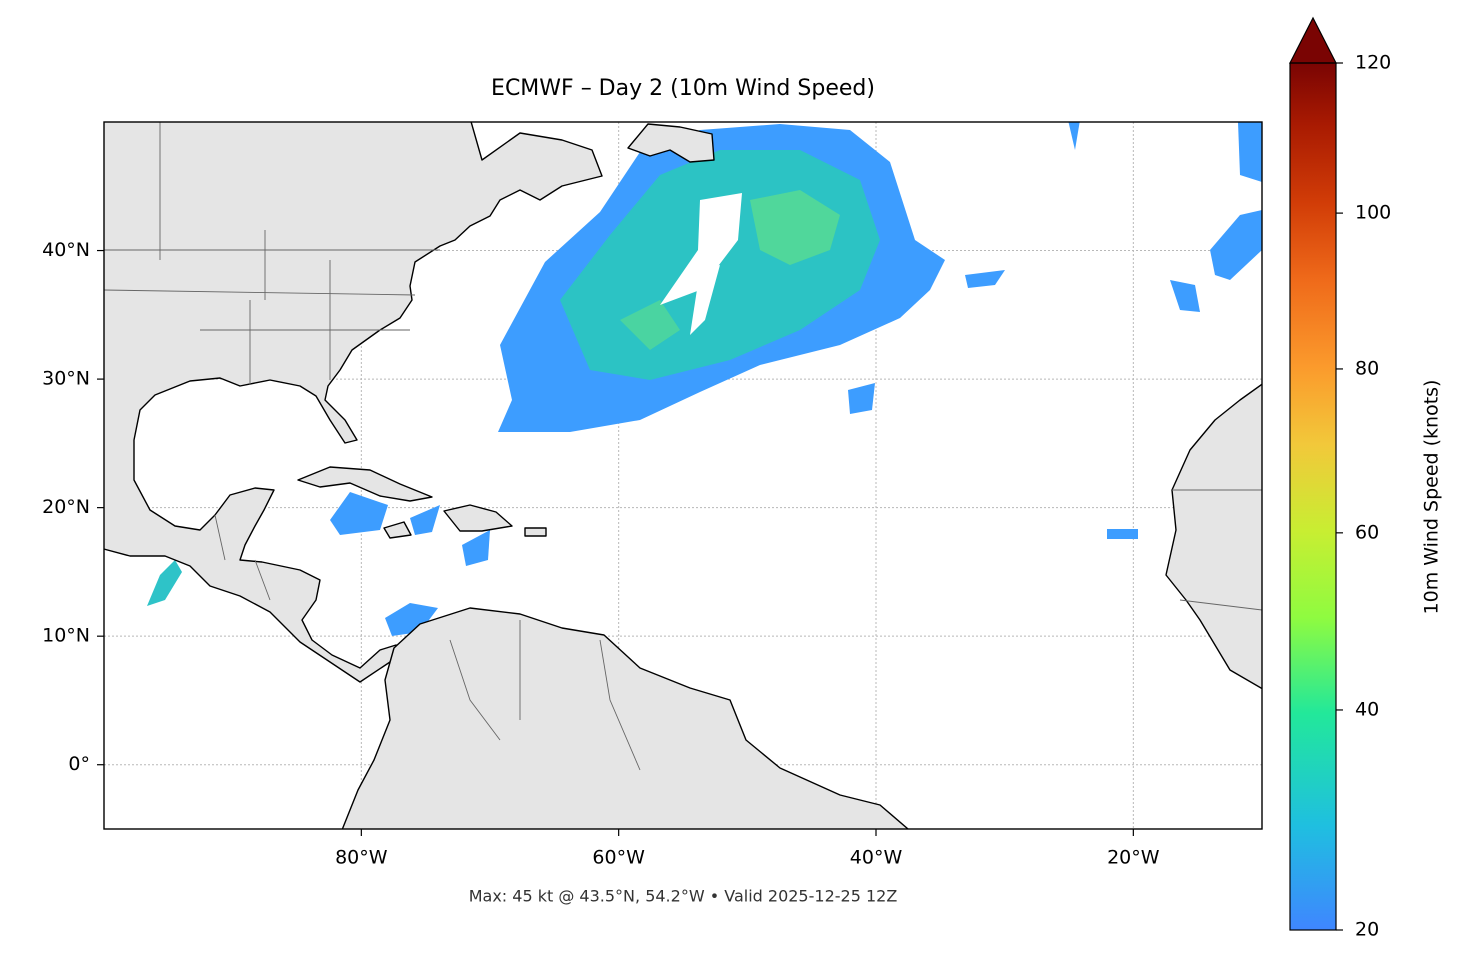 The width and height of the screenshot is (1466, 969). Describe the element at coordinates (397, 530) in the screenshot. I see `jamaica` at that location.